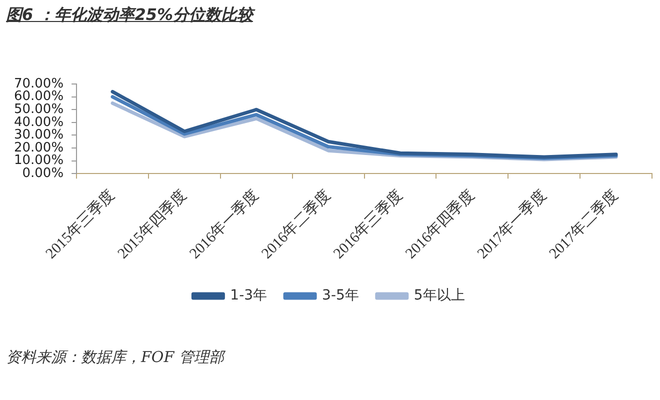 This screenshot has height=400, width=660. What do you see at coordinates (340, 296) in the screenshot?
I see `legend-label: 3-5年` at bounding box center [340, 296].